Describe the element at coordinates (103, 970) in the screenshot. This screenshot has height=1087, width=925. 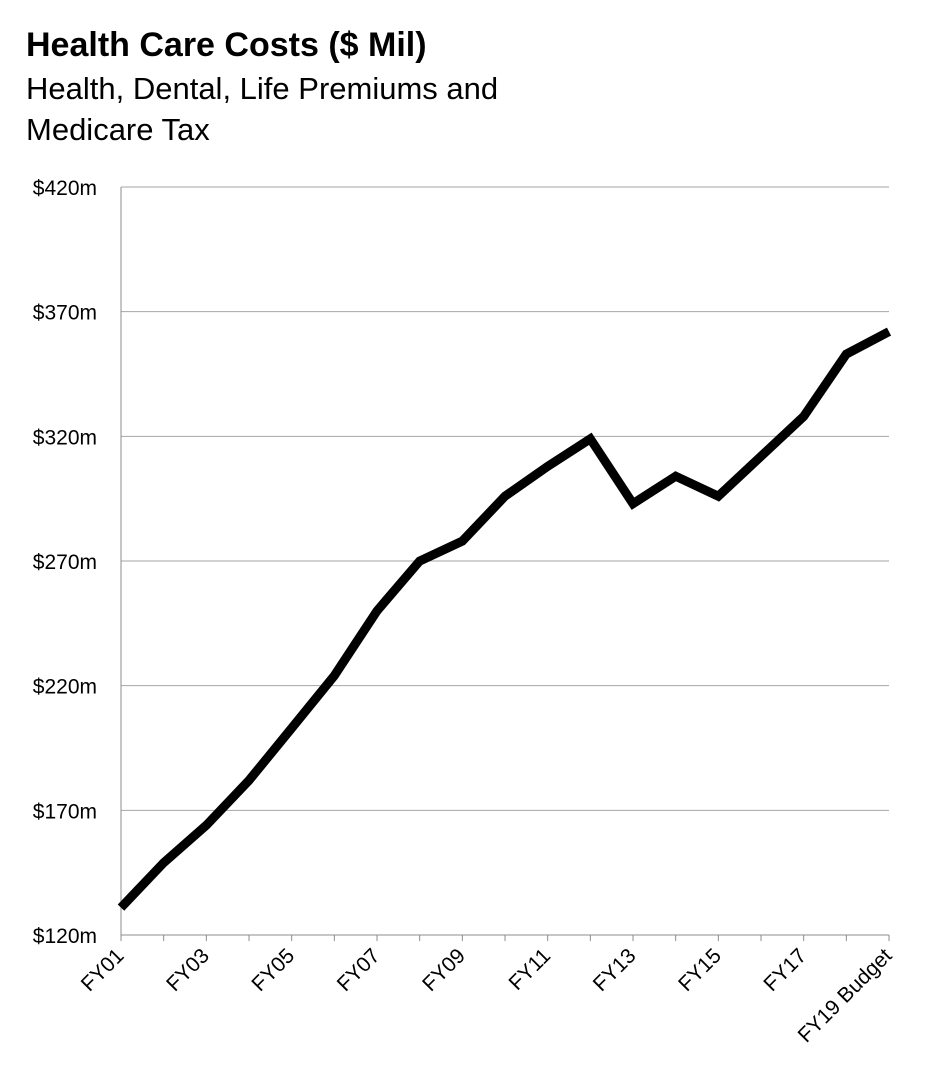
I see `x-tick-label: FY01` at that location.